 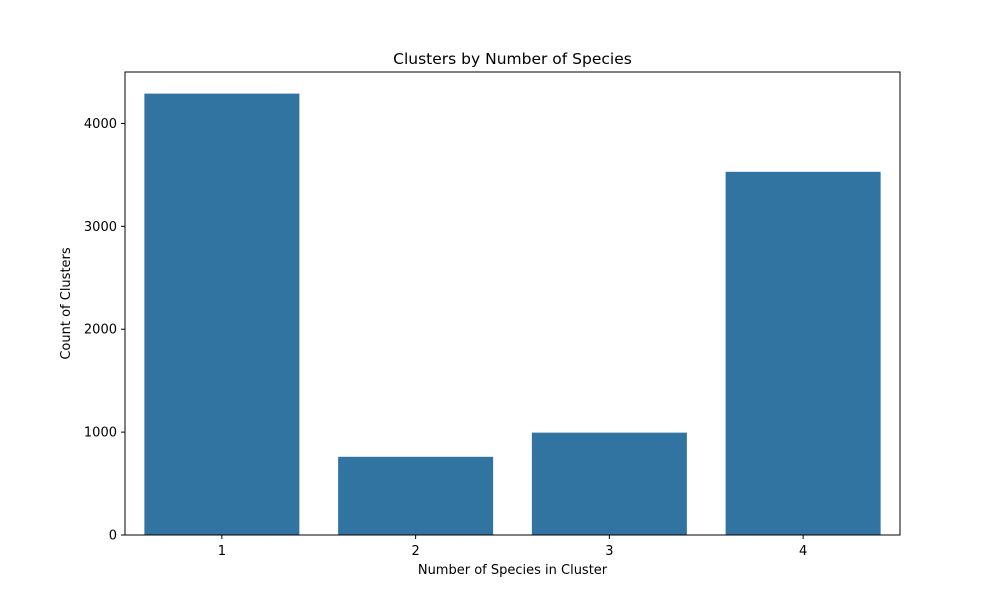 I want to click on y-axis-ticks: 0 1000 2000 3000 4000, so click(x=104, y=330).